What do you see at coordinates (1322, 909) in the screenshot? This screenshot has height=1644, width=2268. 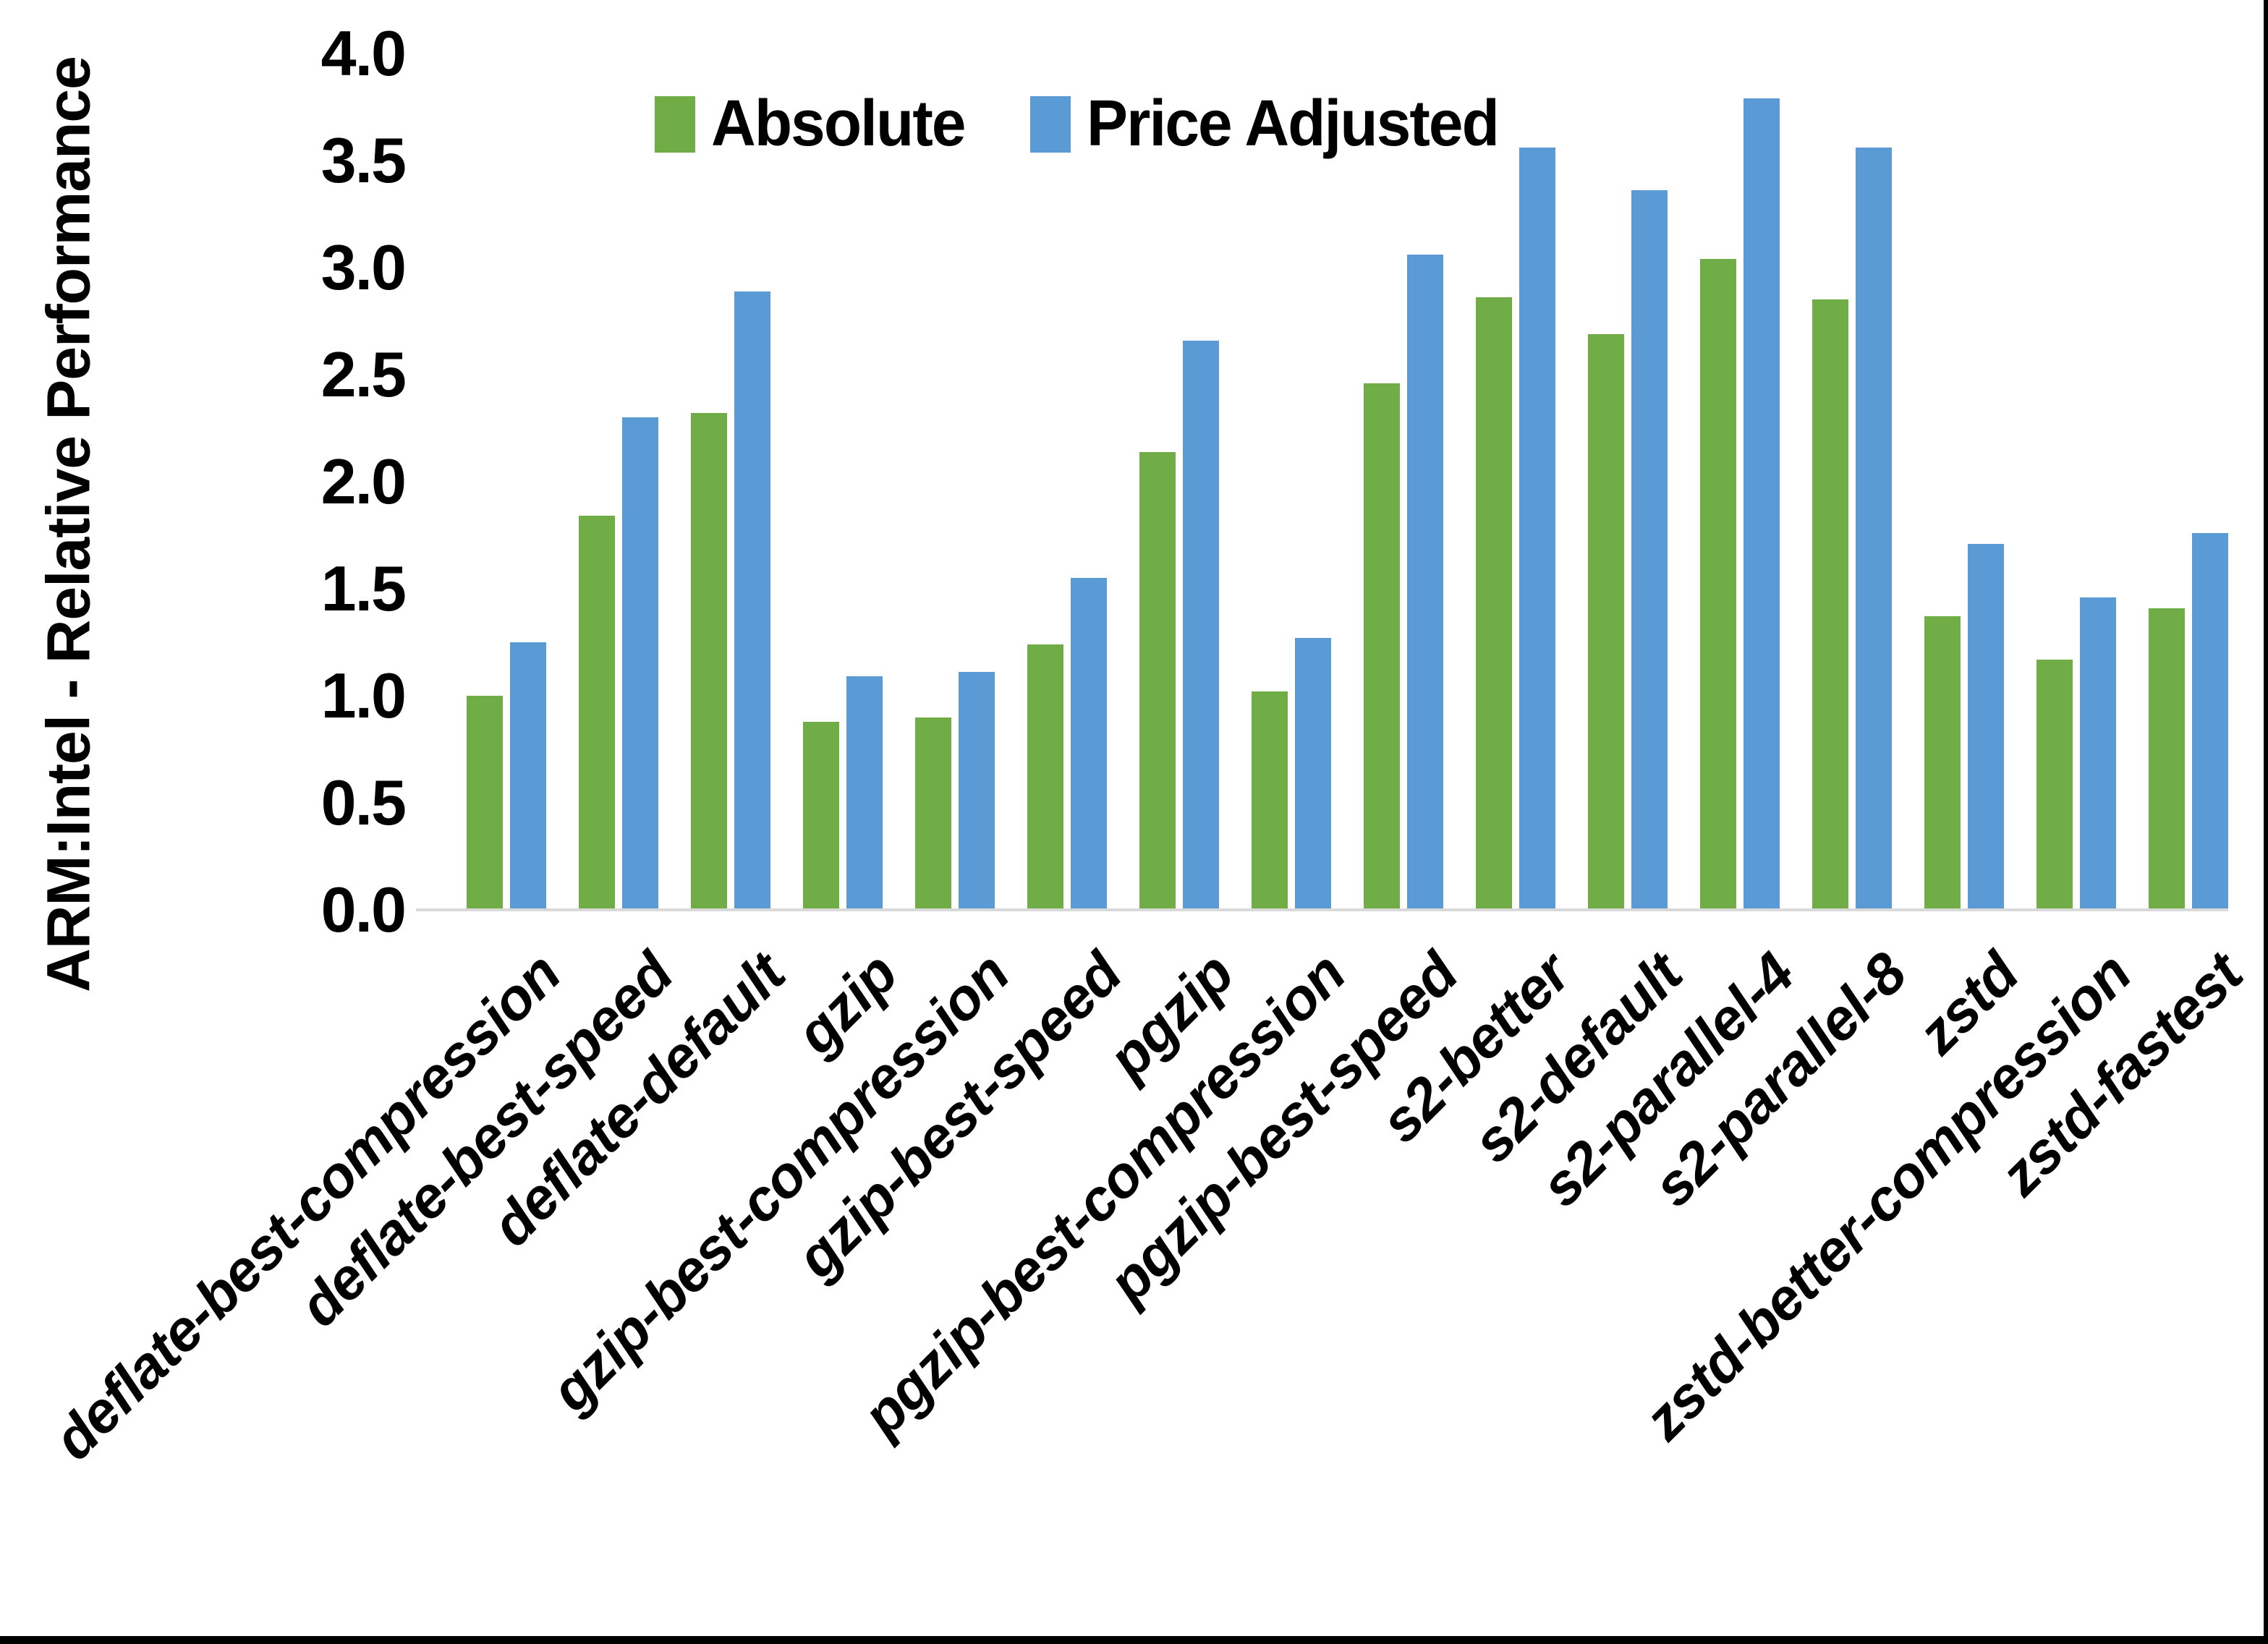 I see `x-axis-line` at bounding box center [1322, 909].